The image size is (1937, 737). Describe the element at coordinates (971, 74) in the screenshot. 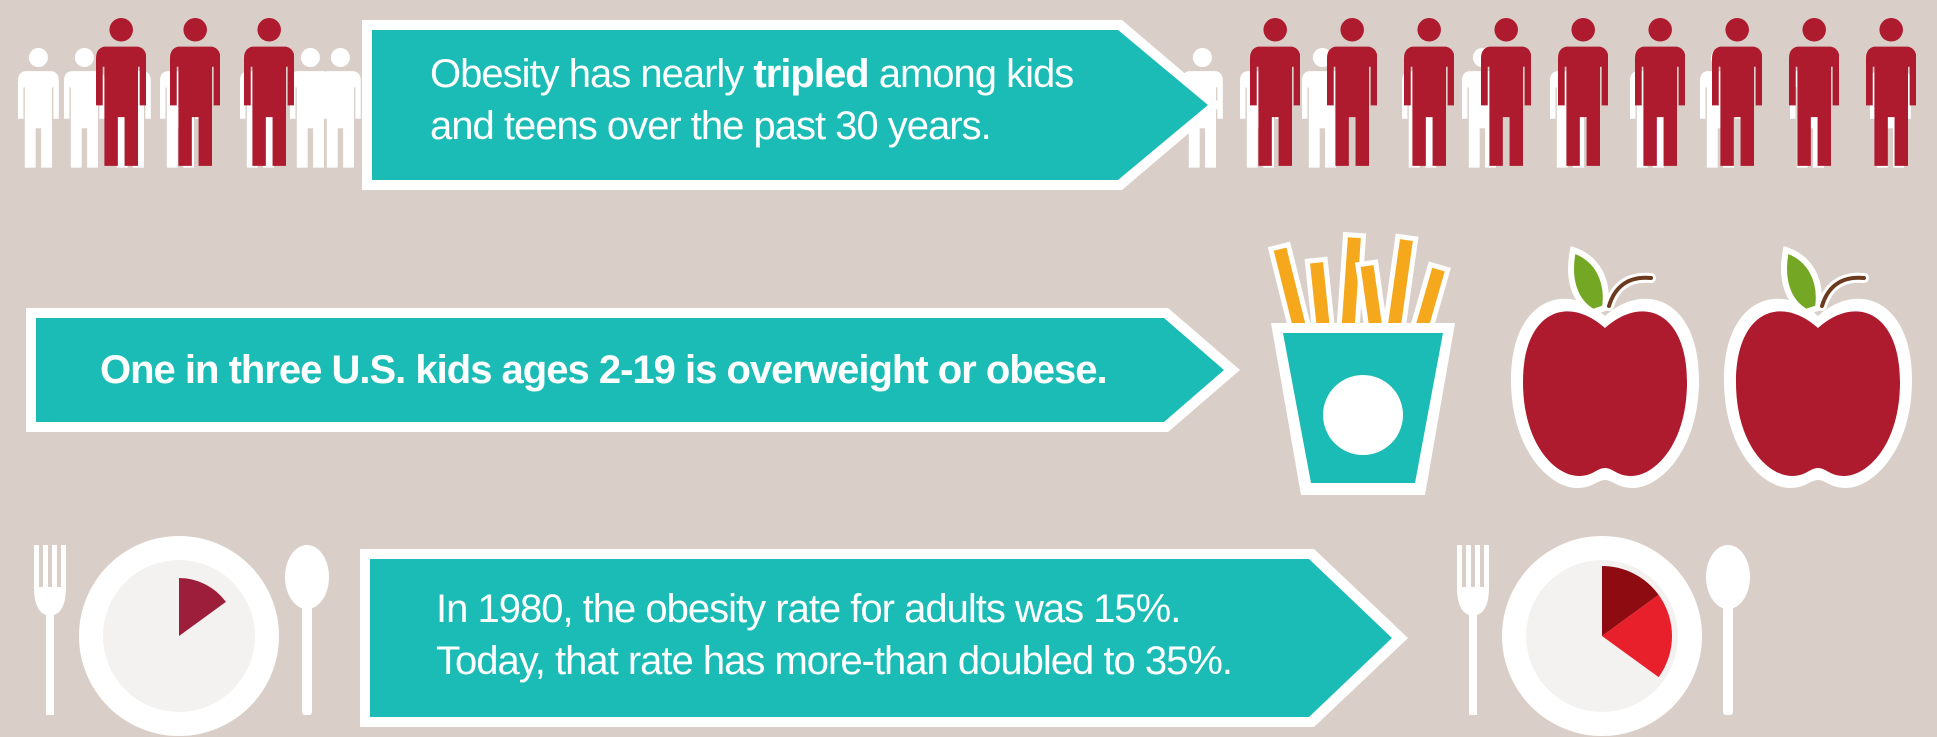

I see `banner-top-line1-post: among kids` at that location.